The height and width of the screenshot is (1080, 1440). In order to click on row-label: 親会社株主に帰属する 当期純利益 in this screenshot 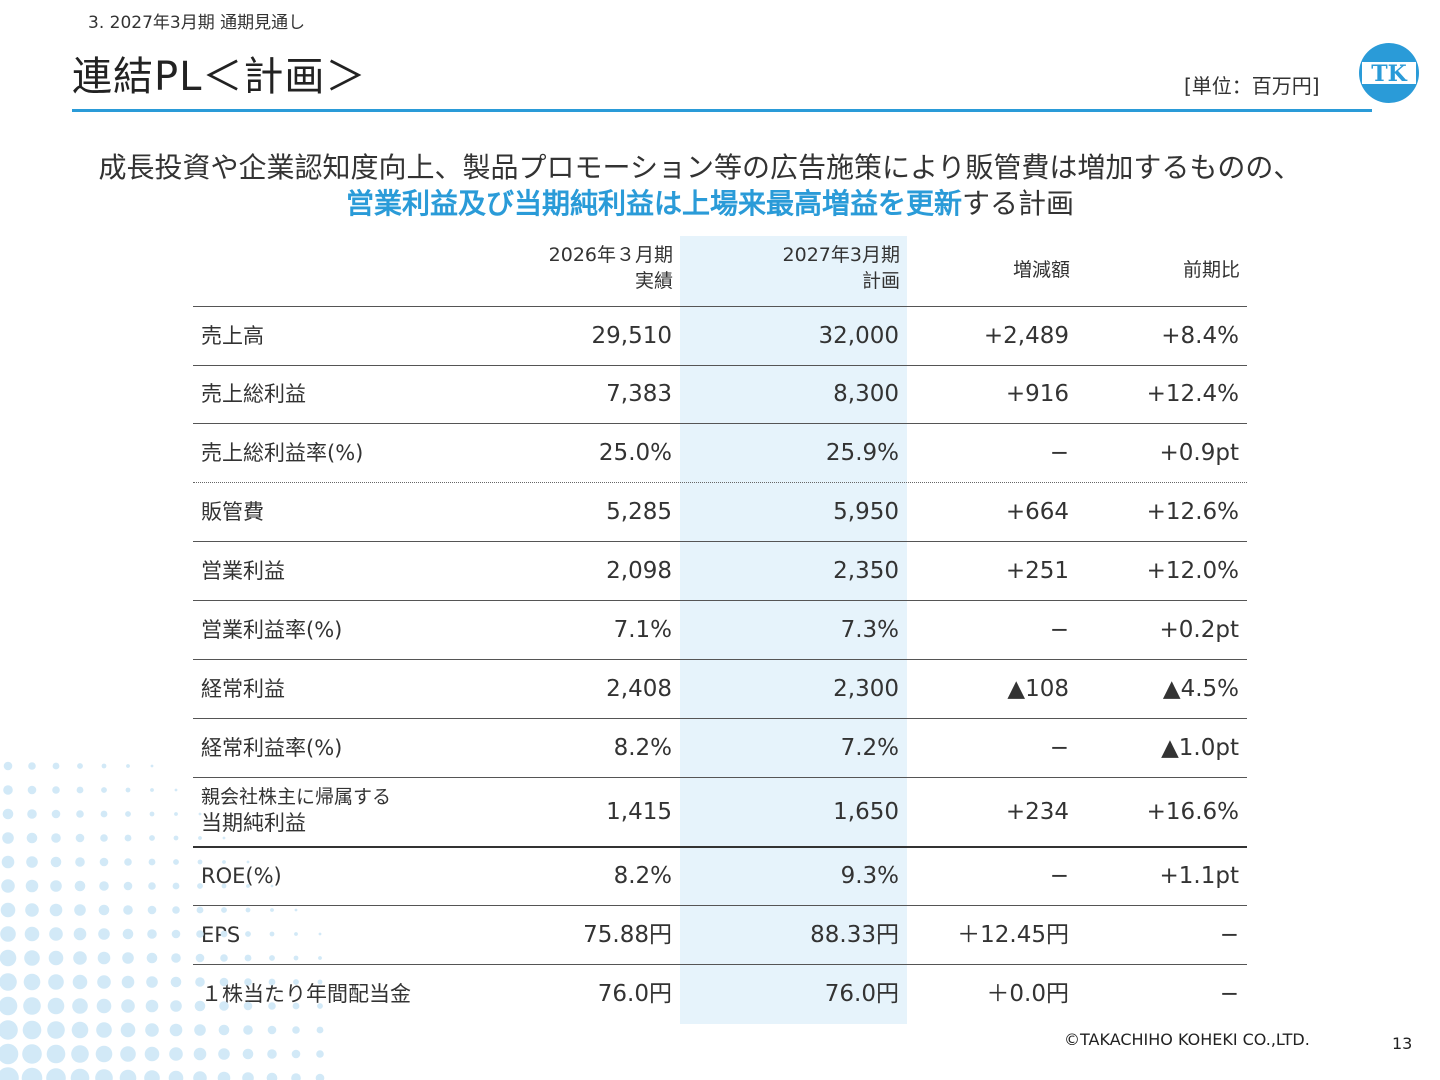, I will do `click(296, 810)`.